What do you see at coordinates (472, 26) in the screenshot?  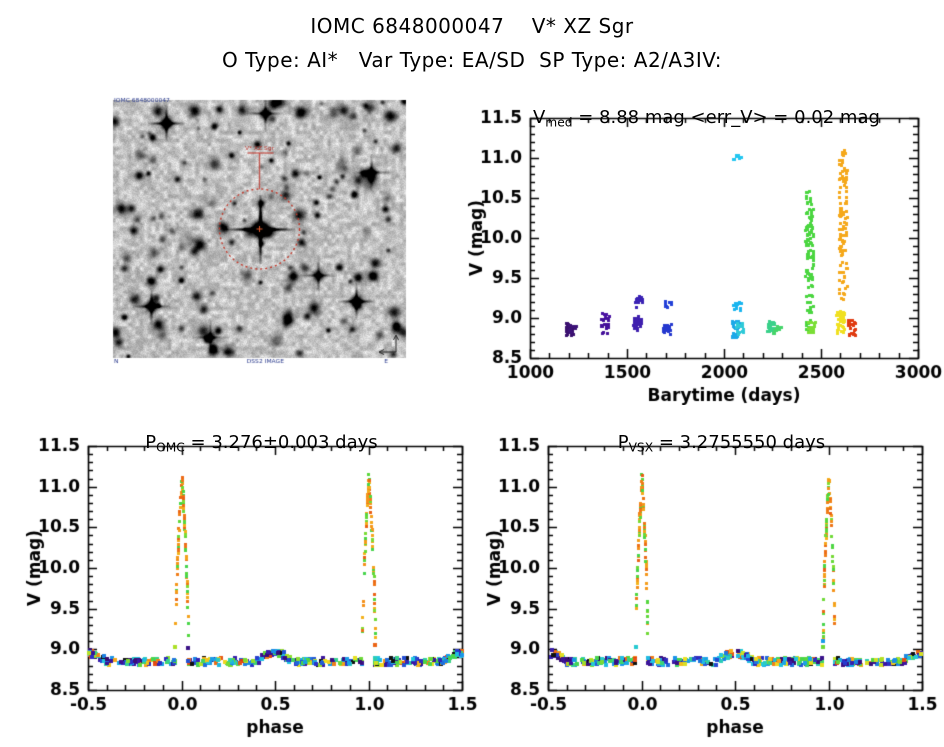 I see `page-title: IOMC 6848000047 V* XZ Sgr` at bounding box center [472, 26].